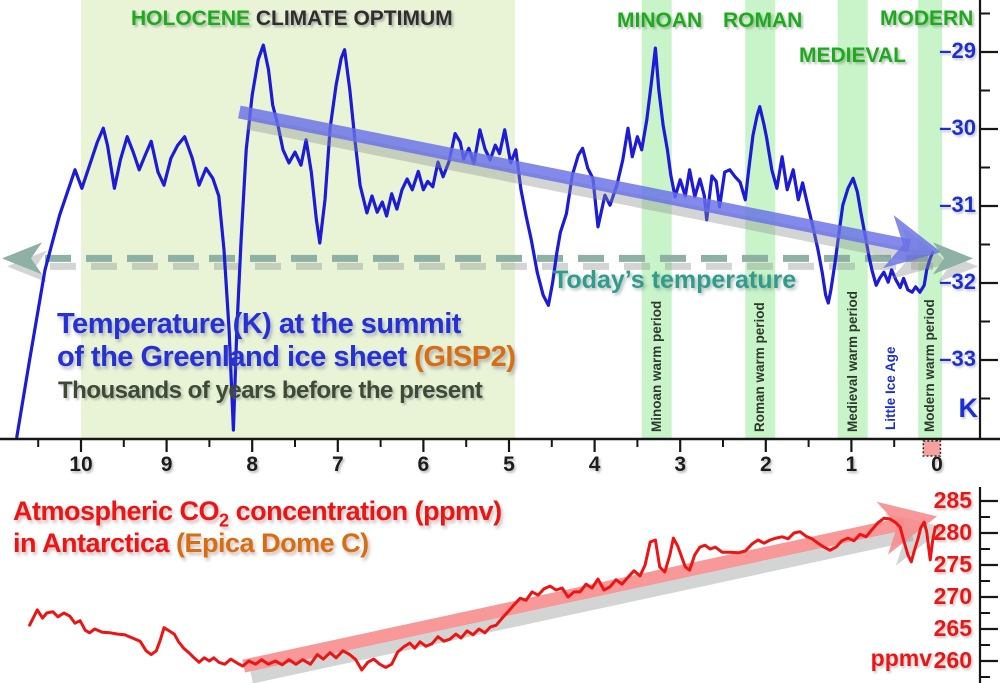 The image size is (1000, 683). What do you see at coordinates (930, 365) in the screenshot?
I see `vertical-label-modern-warm-period: Modern warm period` at bounding box center [930, 365].